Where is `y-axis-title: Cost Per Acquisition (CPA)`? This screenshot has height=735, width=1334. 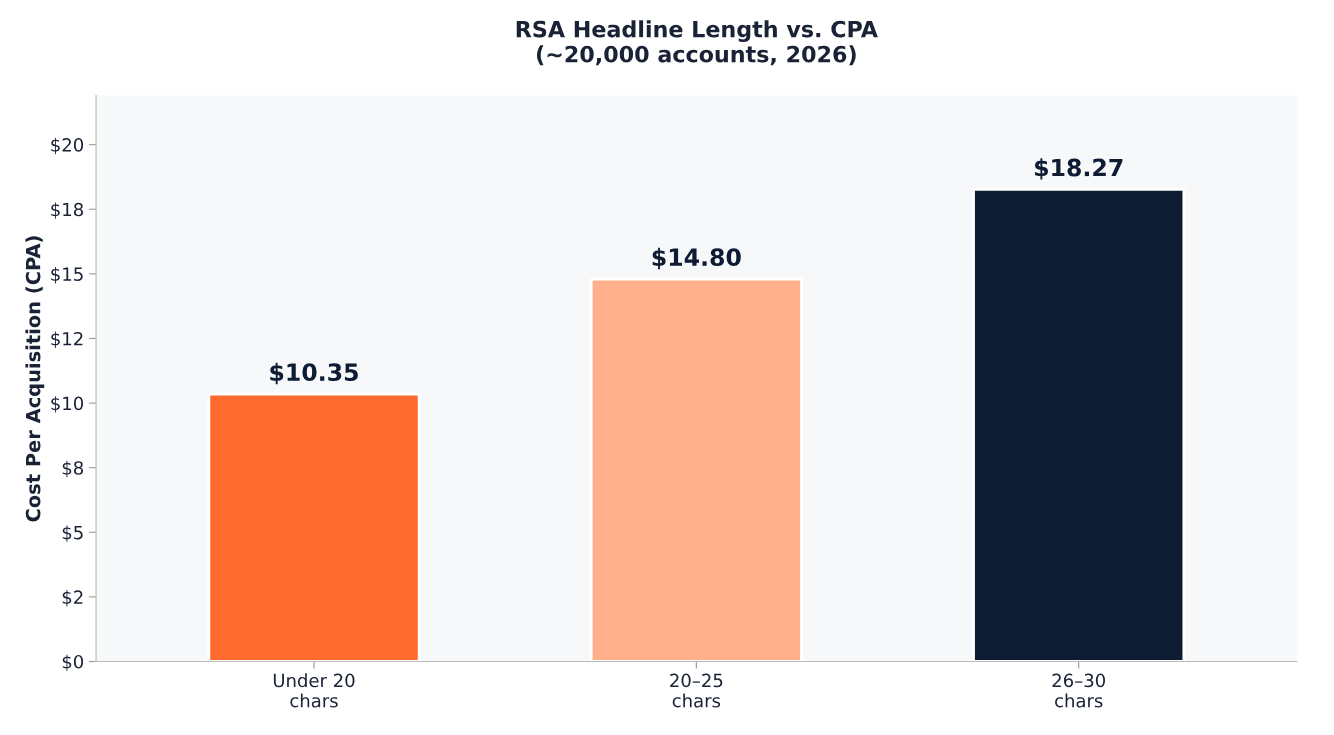
y-axis-title: Cost Per Acquisition (CPA) is located at coordinates (35, 379).